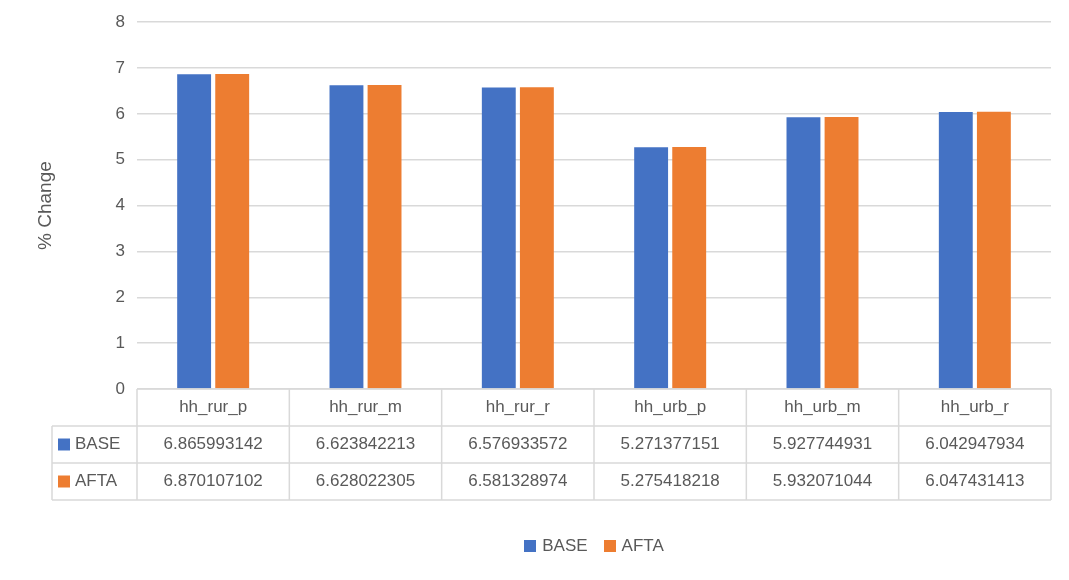 This screenshot has height=580, width=1069. What do you see at coordinates (120, 67) in the screenshot?
I see `y-tick-label: 7` at bounding box center [120, 67].